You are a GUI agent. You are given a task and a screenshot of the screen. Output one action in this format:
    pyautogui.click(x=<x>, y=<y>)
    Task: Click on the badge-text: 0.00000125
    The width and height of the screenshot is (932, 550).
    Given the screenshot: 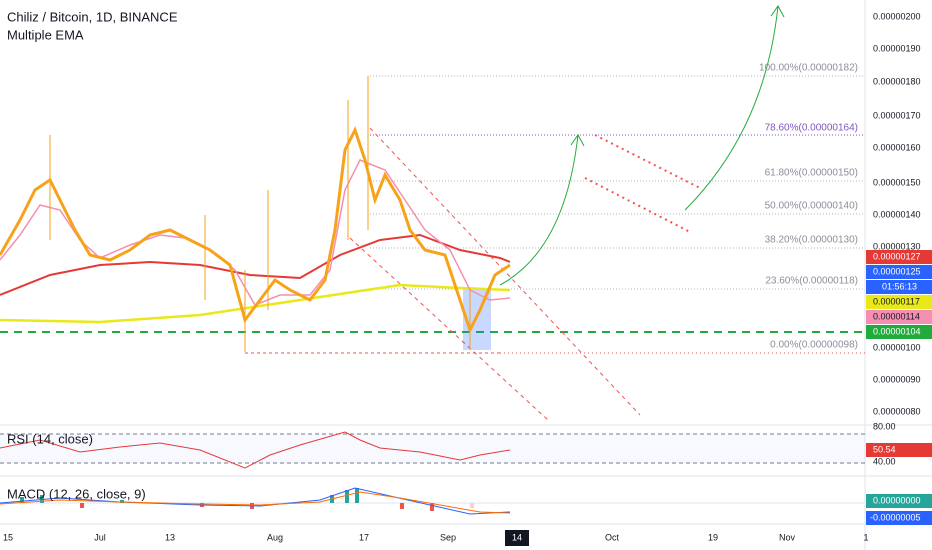 What is the action you would take?
    pyautogui.click(x=897, y=271)
    